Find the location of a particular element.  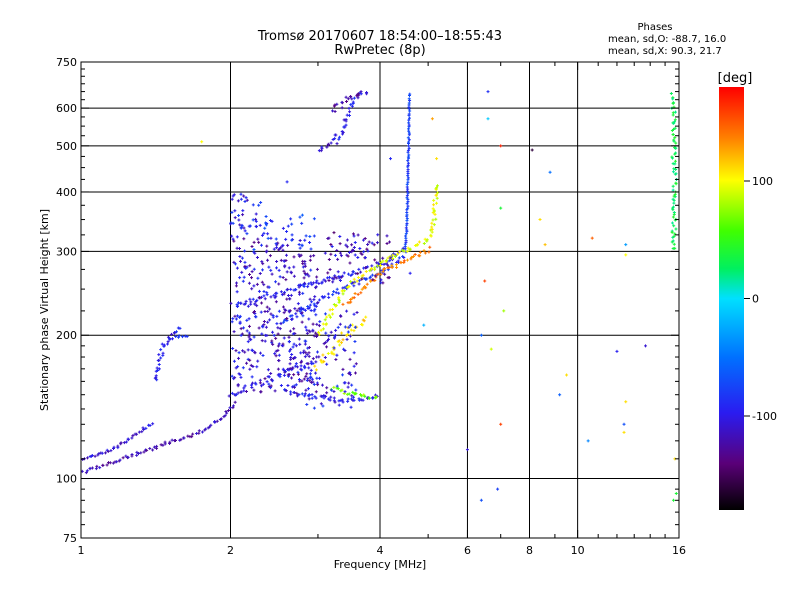

y-tick-label: 750 is located at coordinates (66, 62).